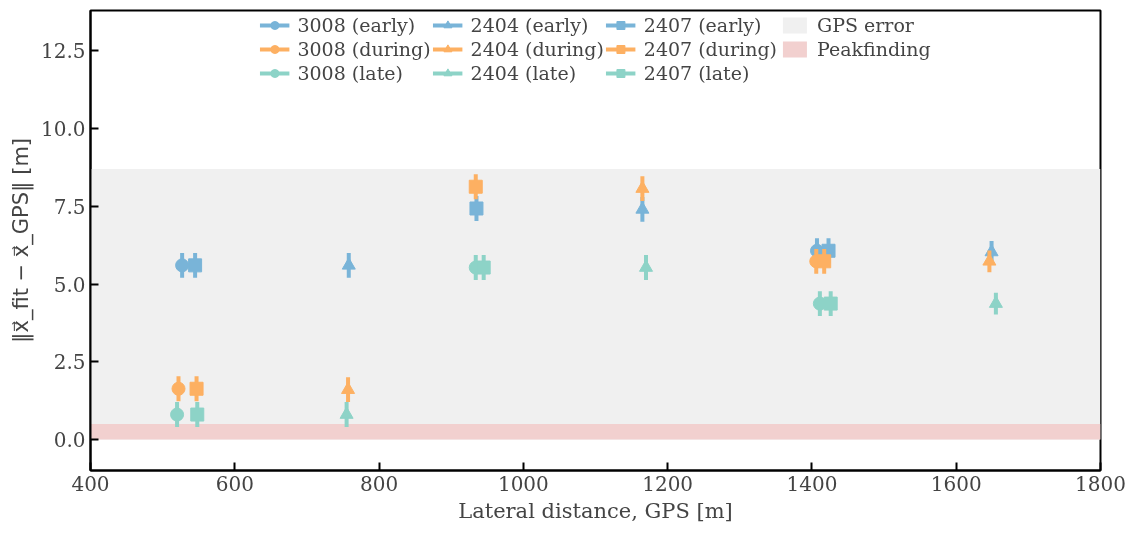 The image size is (1138, 545). I want to click on x-tick-label: 1800, so click(1100, 483).